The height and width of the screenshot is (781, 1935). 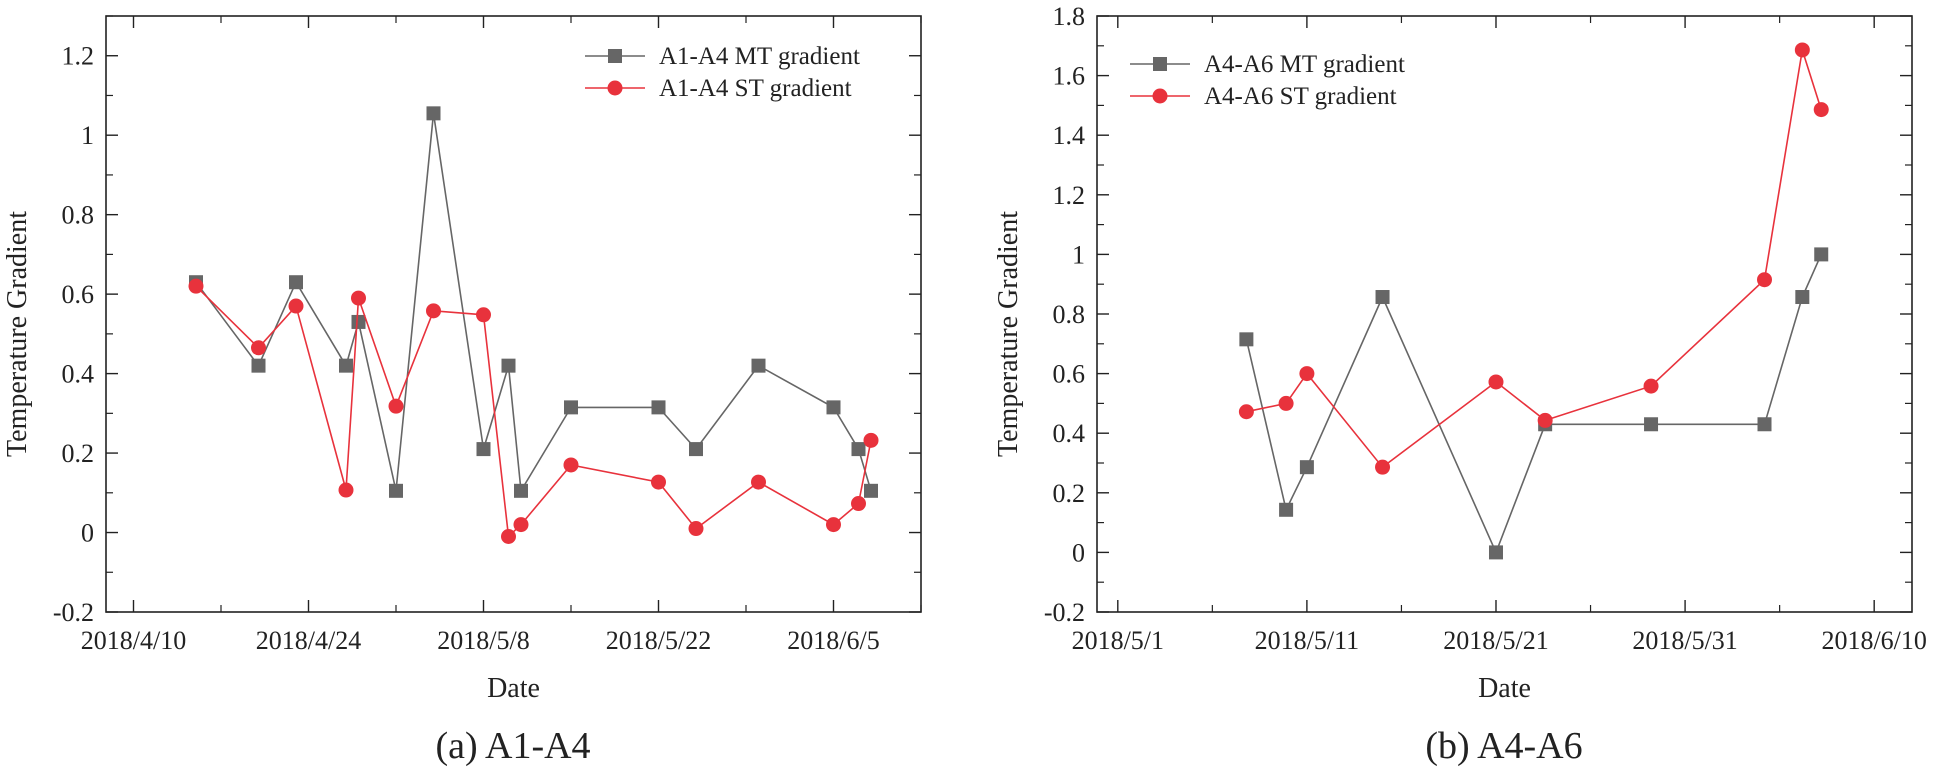 I want to click on x-tick-label: 2018/5/31, so click(x=1684, y=640).